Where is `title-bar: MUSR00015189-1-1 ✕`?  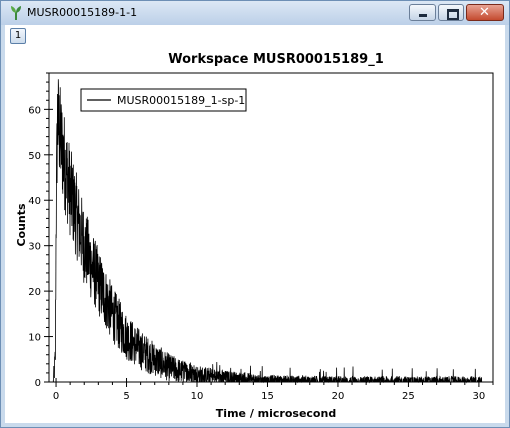
title-bar: MUSR00015189-1-1 ✕ is located at coordinates (255, 13).